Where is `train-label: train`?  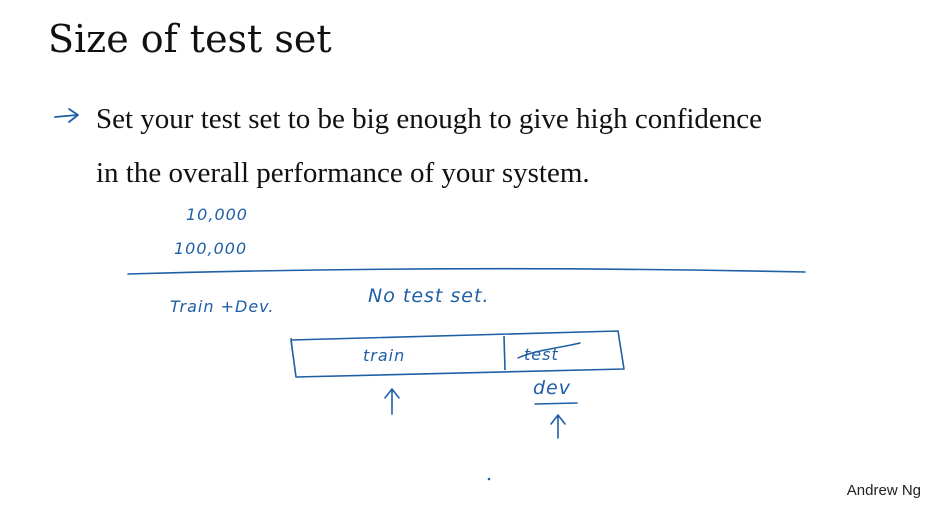
train-label: train is located at coordinates (384, 355).